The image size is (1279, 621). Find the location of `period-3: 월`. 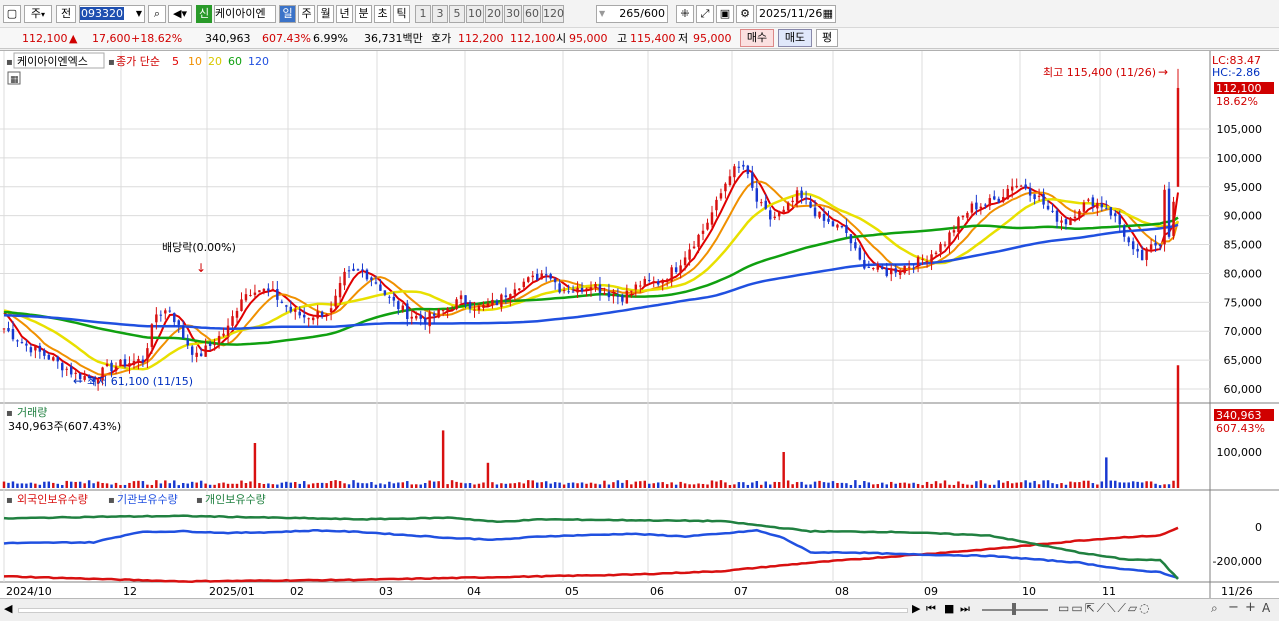

period-3: 월 is located at coordinates (325, 14).